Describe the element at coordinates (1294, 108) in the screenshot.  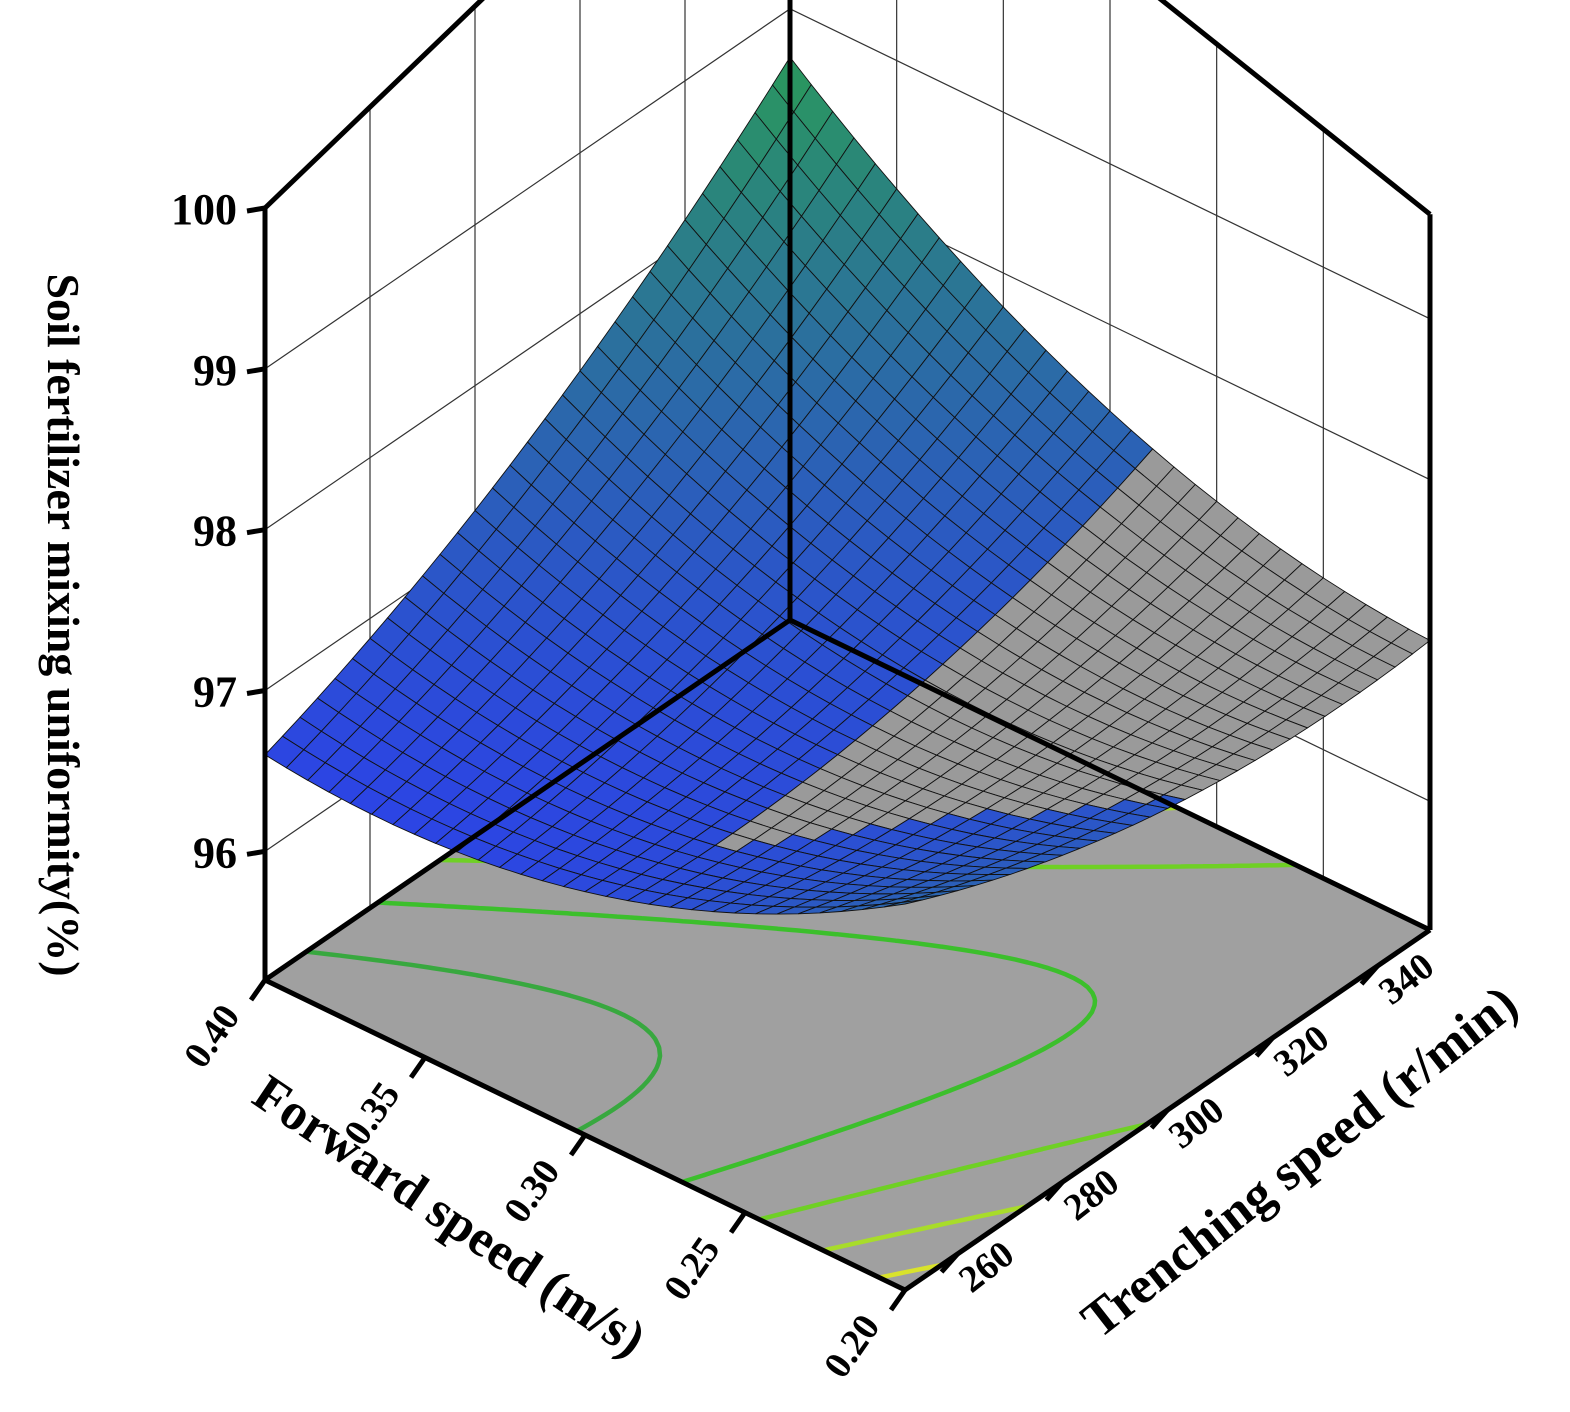
I see `top-edge-right` at that location.